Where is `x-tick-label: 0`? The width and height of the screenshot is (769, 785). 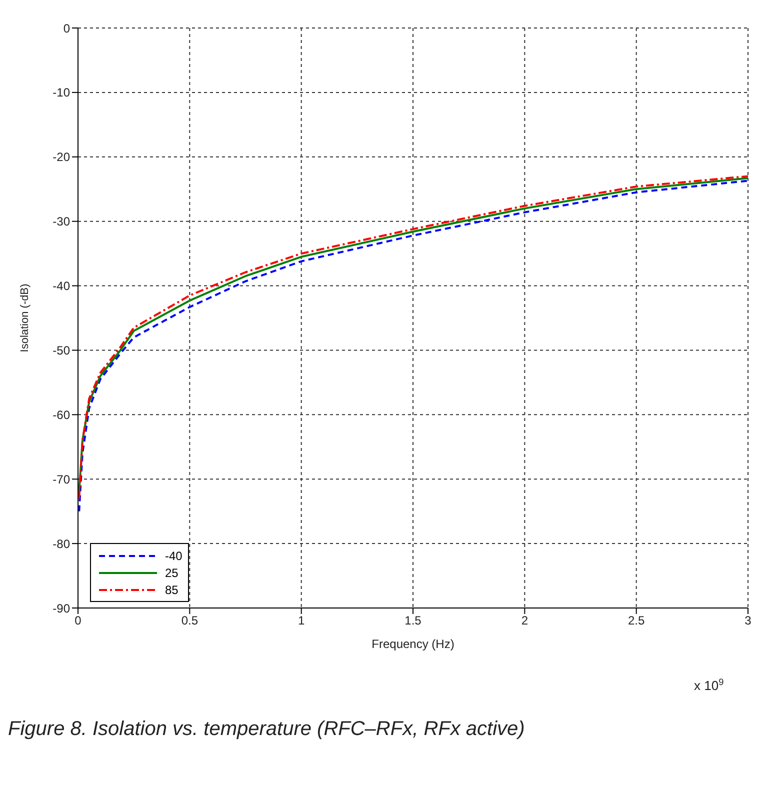 x-tick-label: 0 is located at coordinates (78, 621).